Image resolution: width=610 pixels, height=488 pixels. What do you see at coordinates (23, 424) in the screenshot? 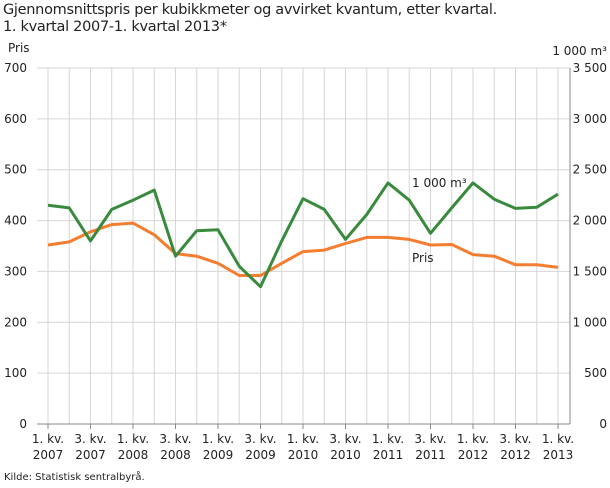
I see `left-tick-label: 0` at bounding box center [23, 424].